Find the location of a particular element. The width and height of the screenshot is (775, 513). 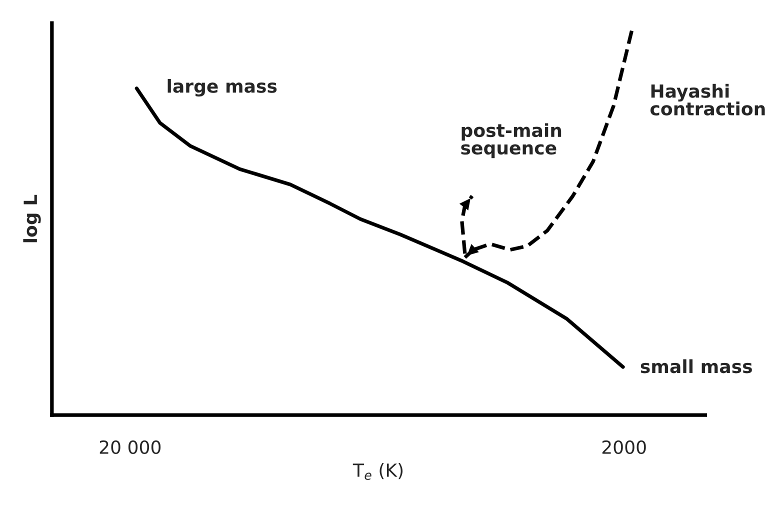

annotation: post-main sequence is located at coordinates (511, 140).